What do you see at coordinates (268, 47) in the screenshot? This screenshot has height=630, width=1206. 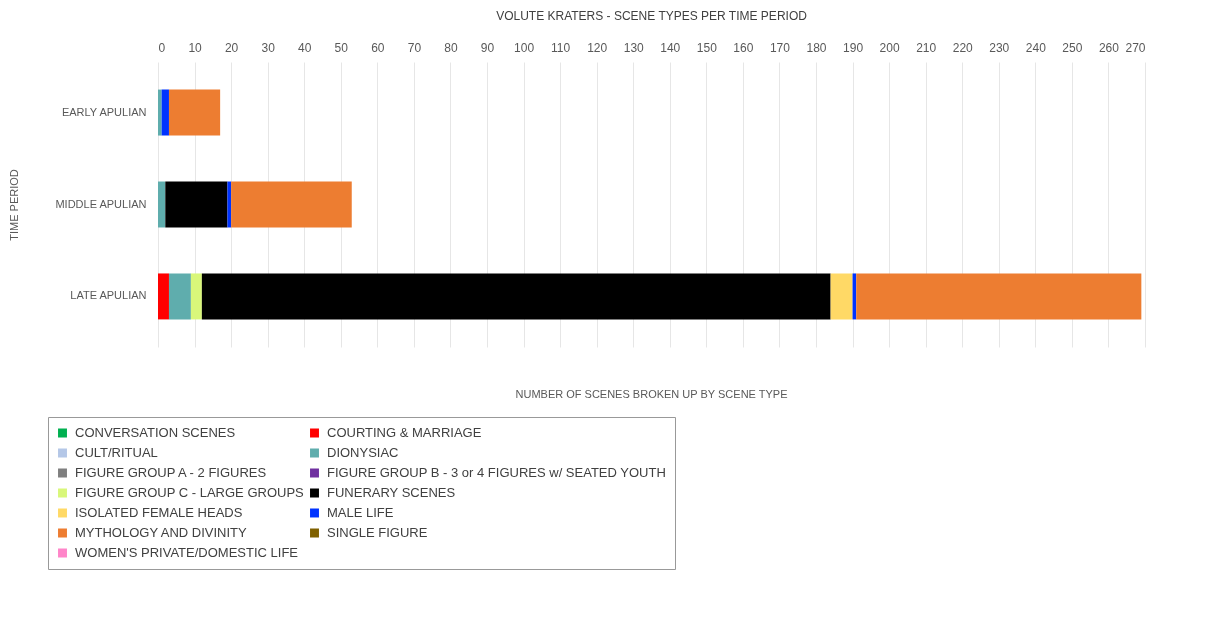 I see `x-tick-label: 30` at bounding box center [268, 47].